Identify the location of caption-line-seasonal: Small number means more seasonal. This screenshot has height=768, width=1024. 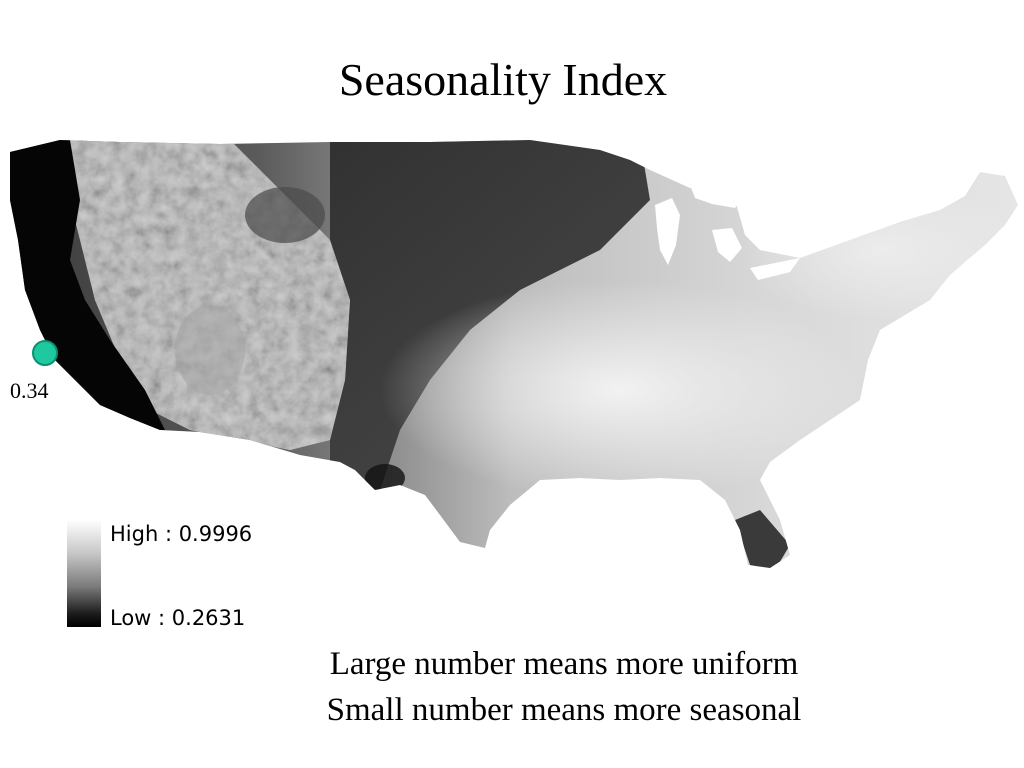
(564, 710).